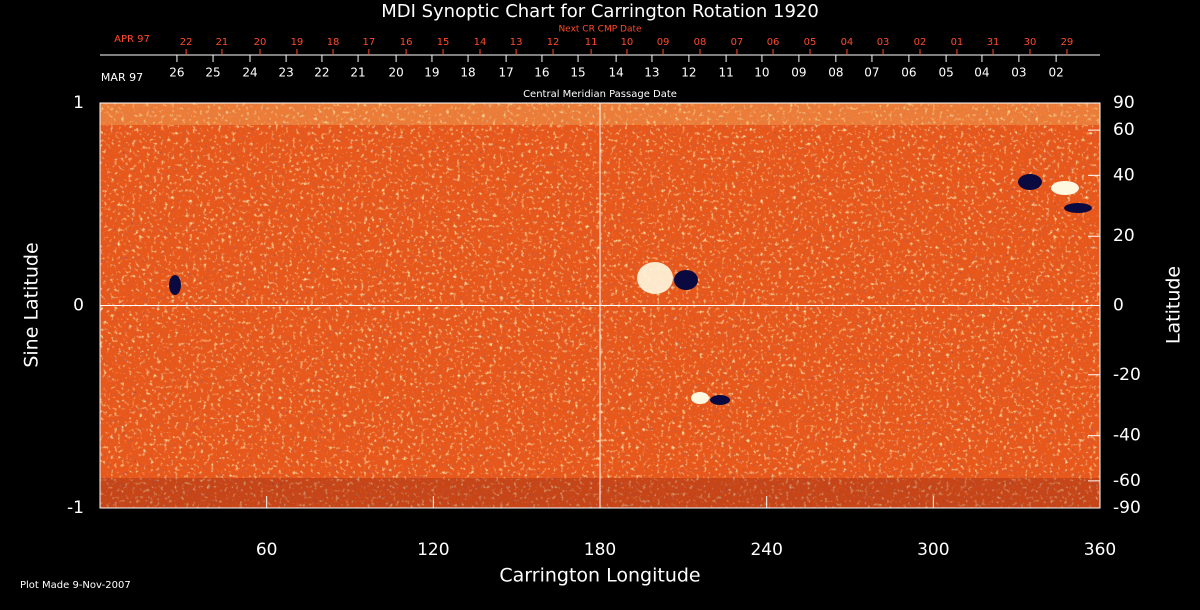 This screenshot has height=610, width=1200. Describe the element at coordinates (395, 73) in the screenshot. I see `date-label: 20` at that location.